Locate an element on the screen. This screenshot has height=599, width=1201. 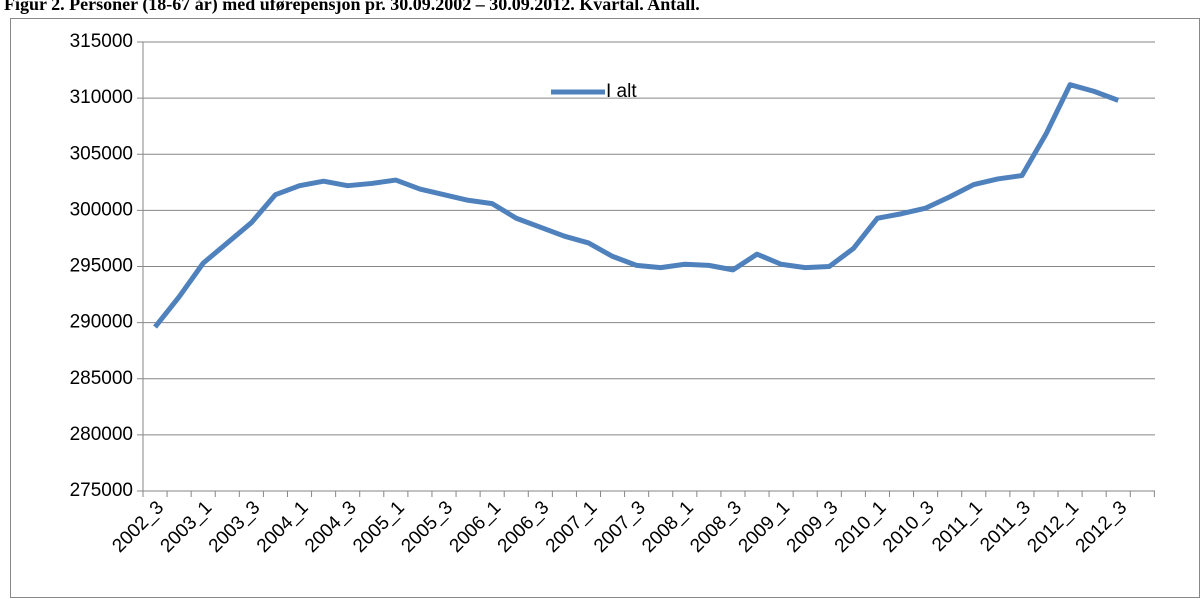
x-tick-label: 2007_3 is located at coordinates (620, 527).